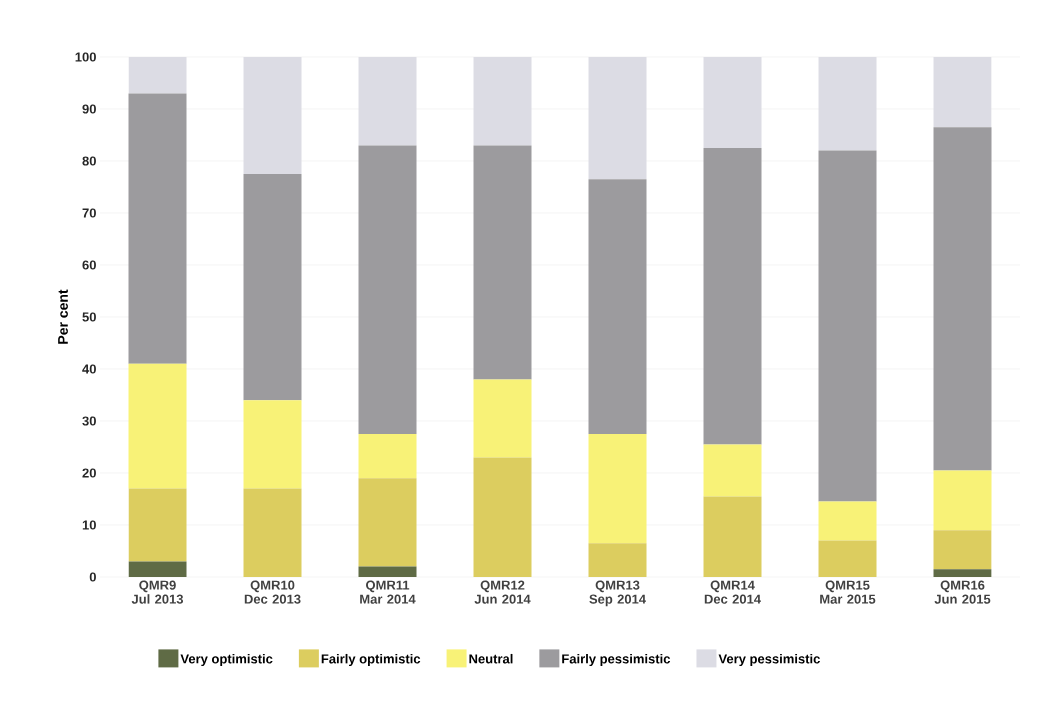 The image size is (1048, 726). What do you see at coordinates (89, 213) in the screenshot?
I see `y-tick-label: 70` at bounding box center [89, 213].